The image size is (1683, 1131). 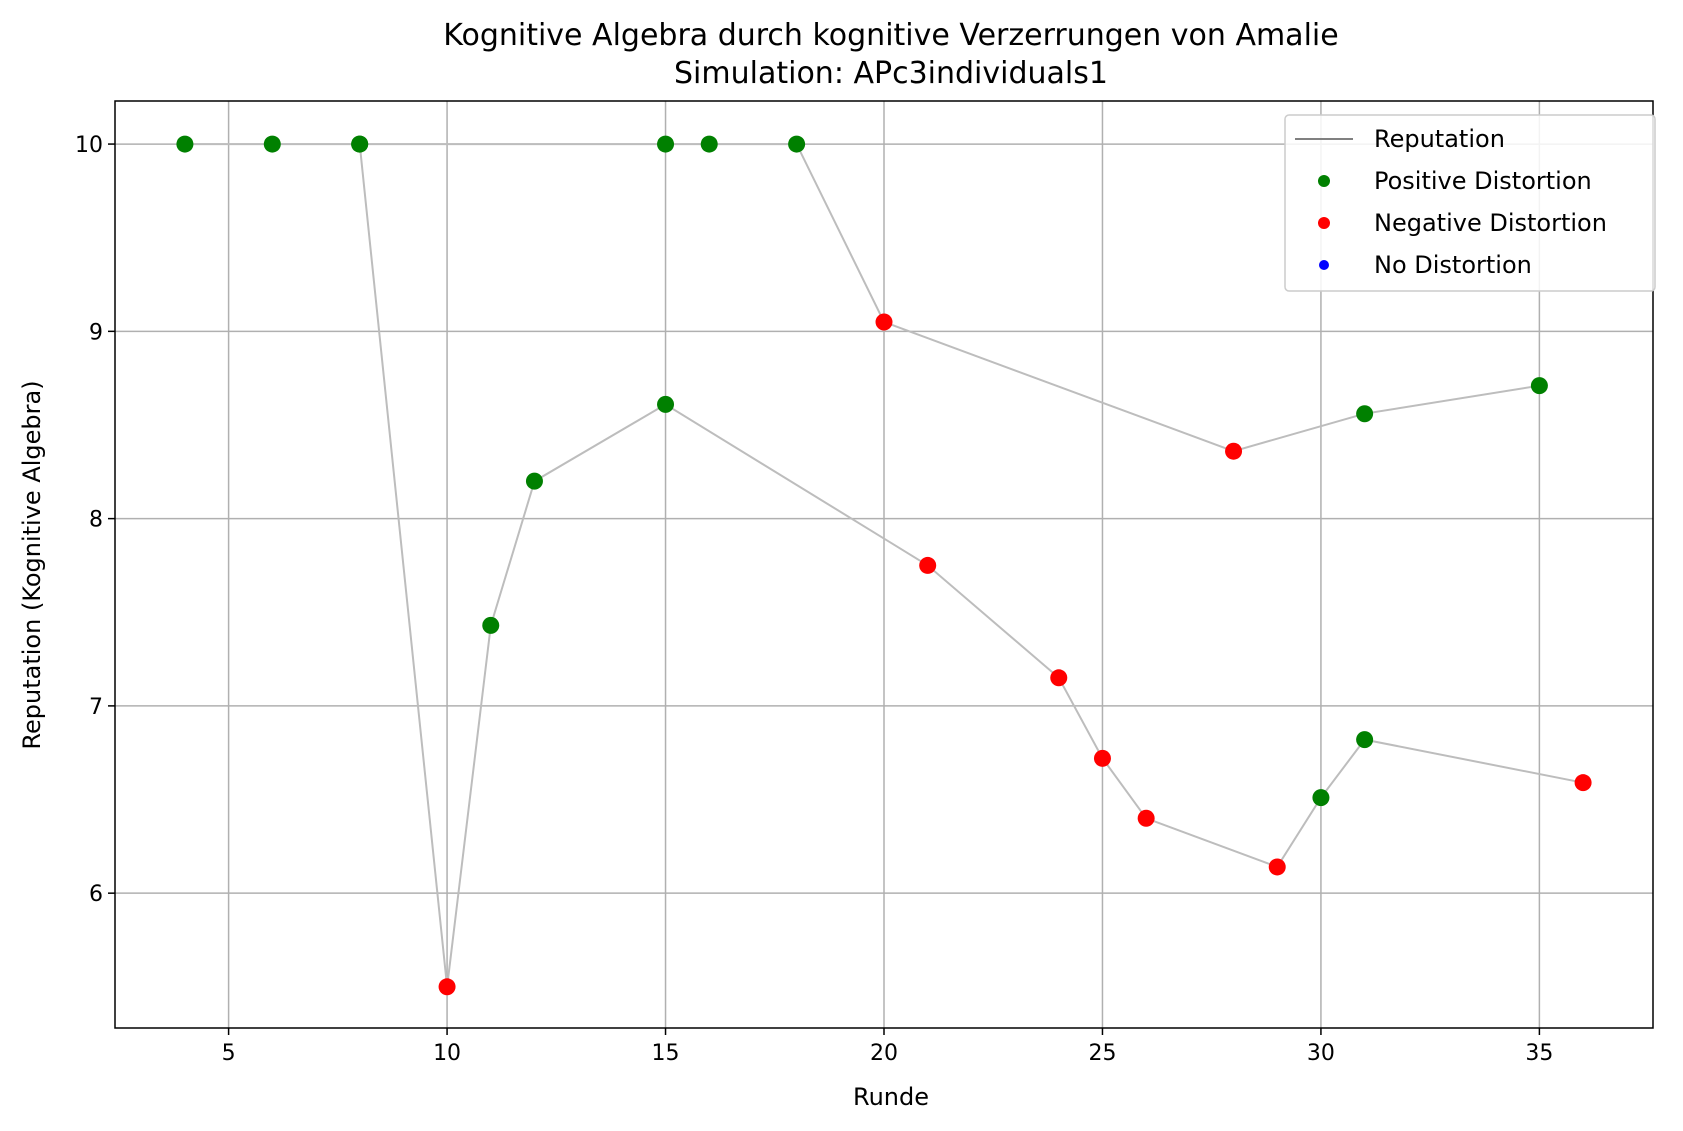 I want to click on x-axis-label: Runde, so click(x=891, y=1097).